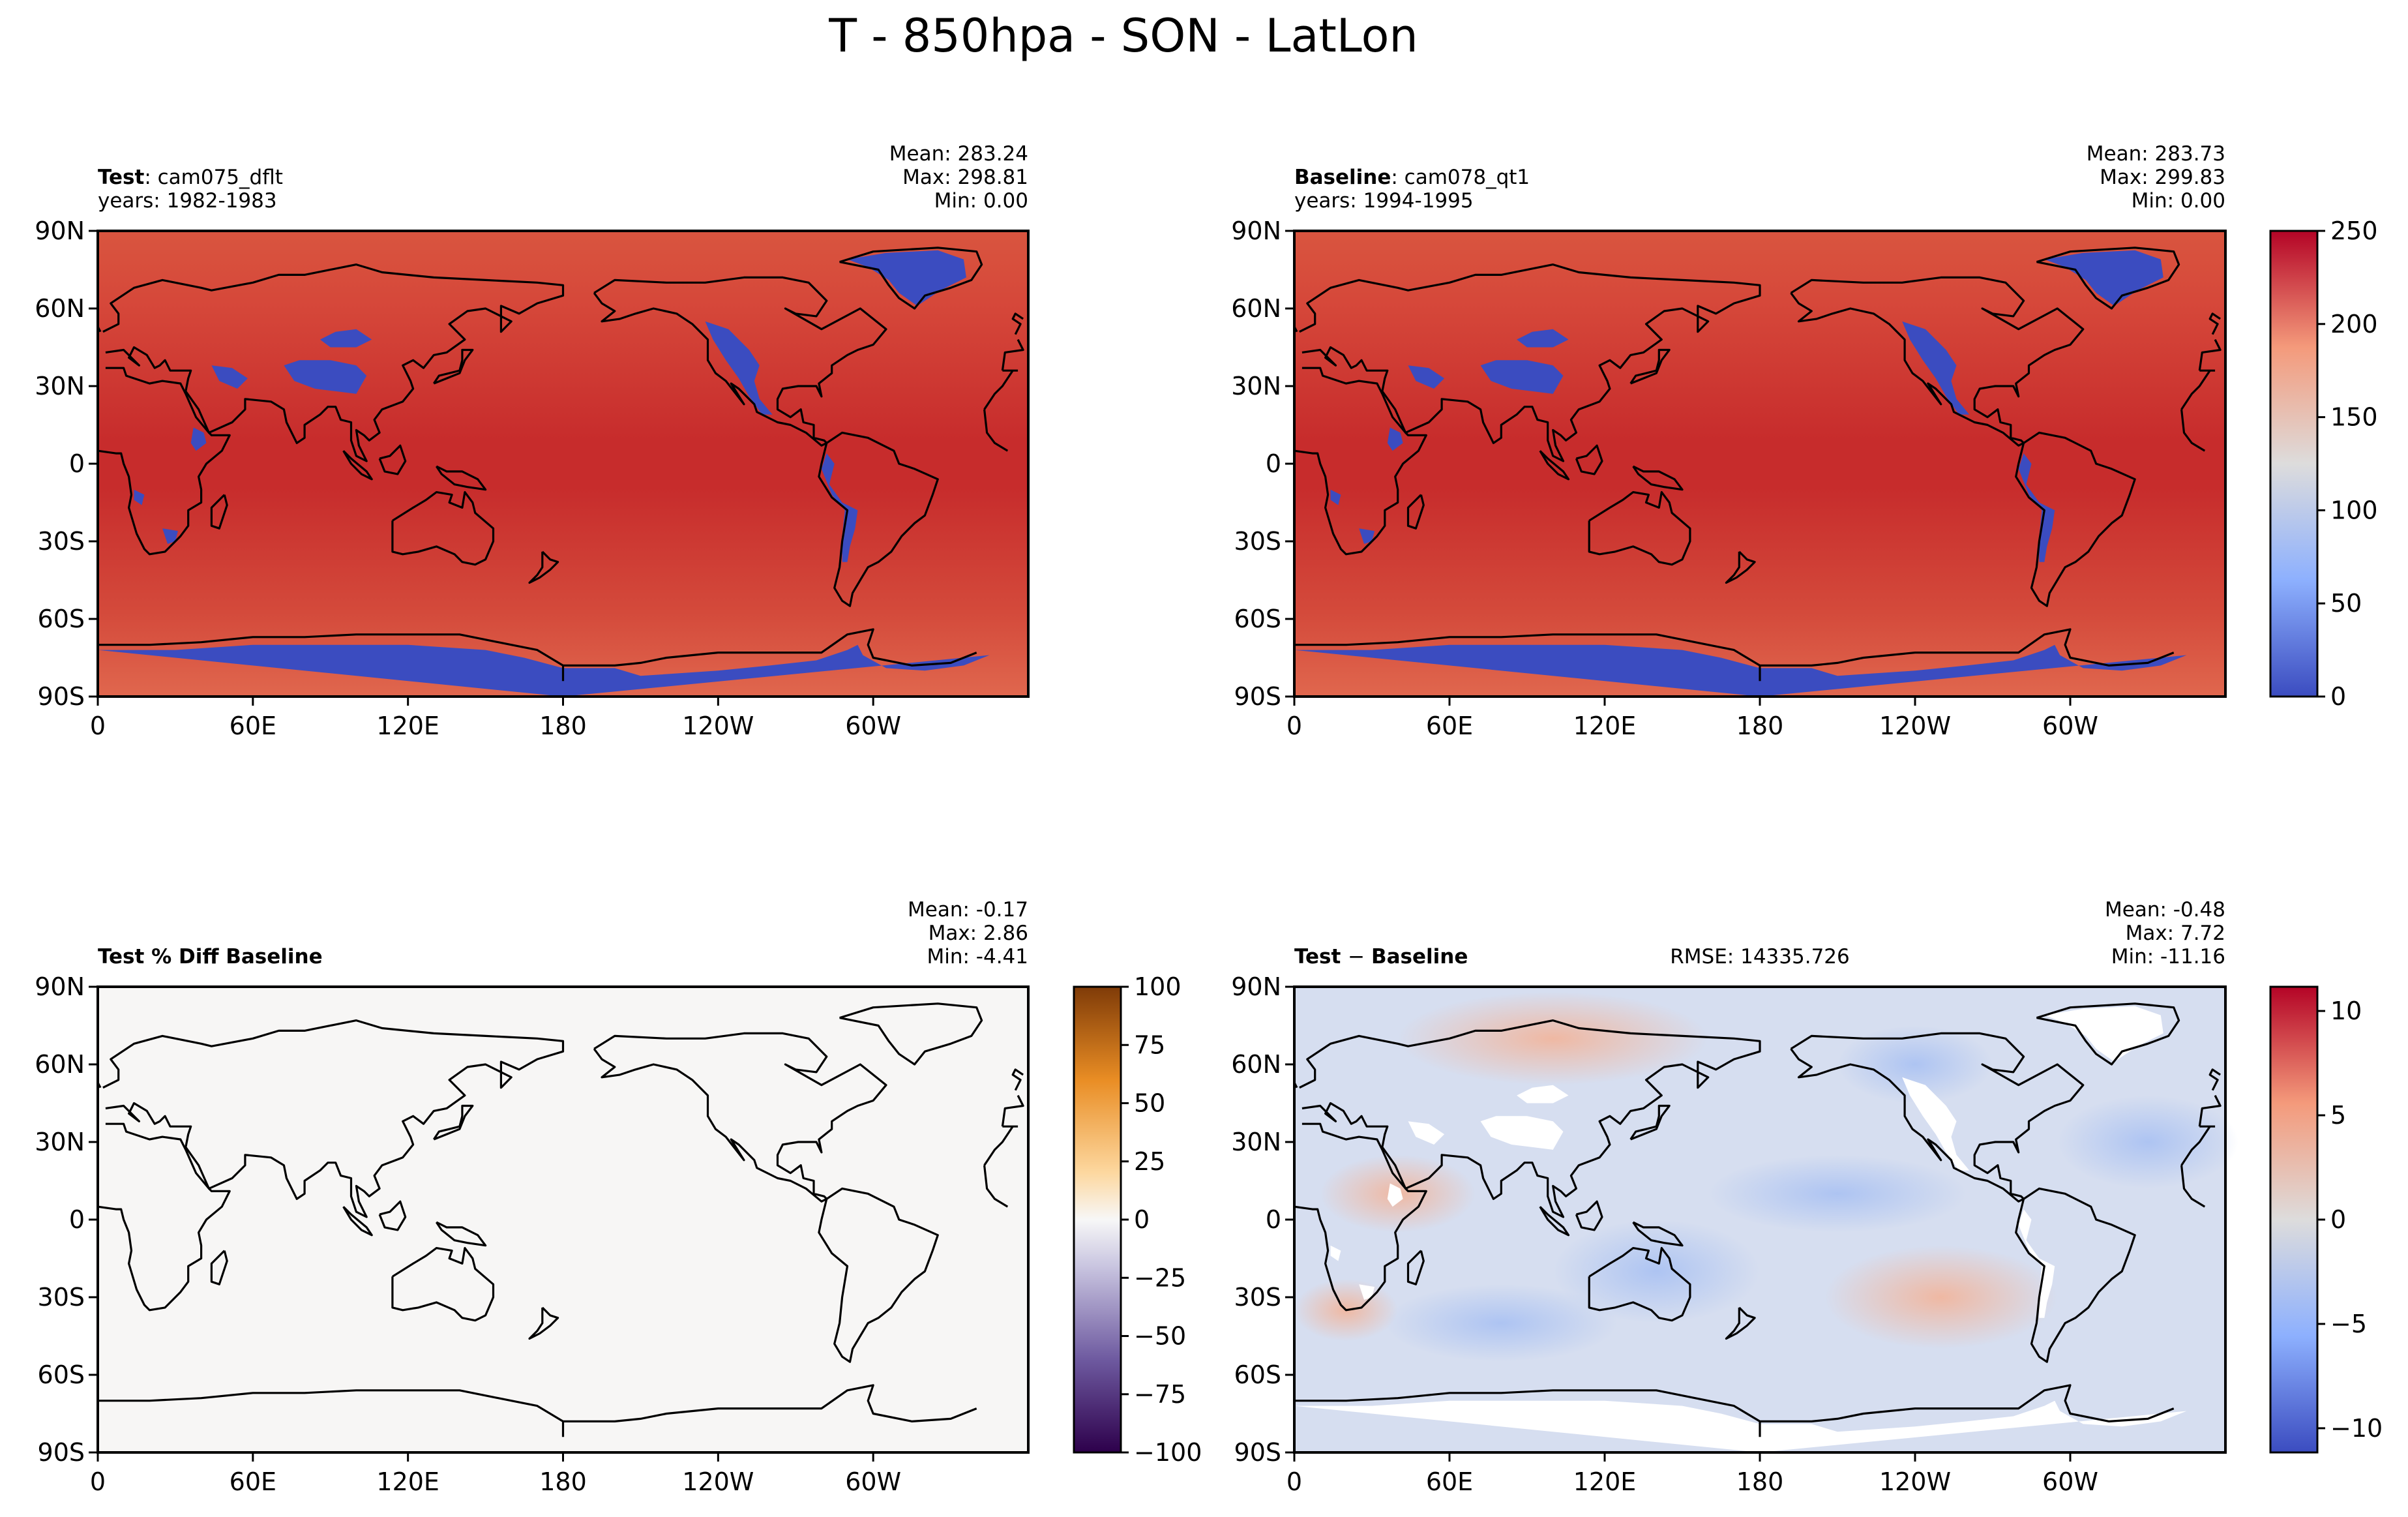 The height and width of the screenshot is (1517, 2408). What do you see at coordinates (981, 201) in the screenshot?
I see `stat-min: Min: 0.00` at bounding box center [981, 201].